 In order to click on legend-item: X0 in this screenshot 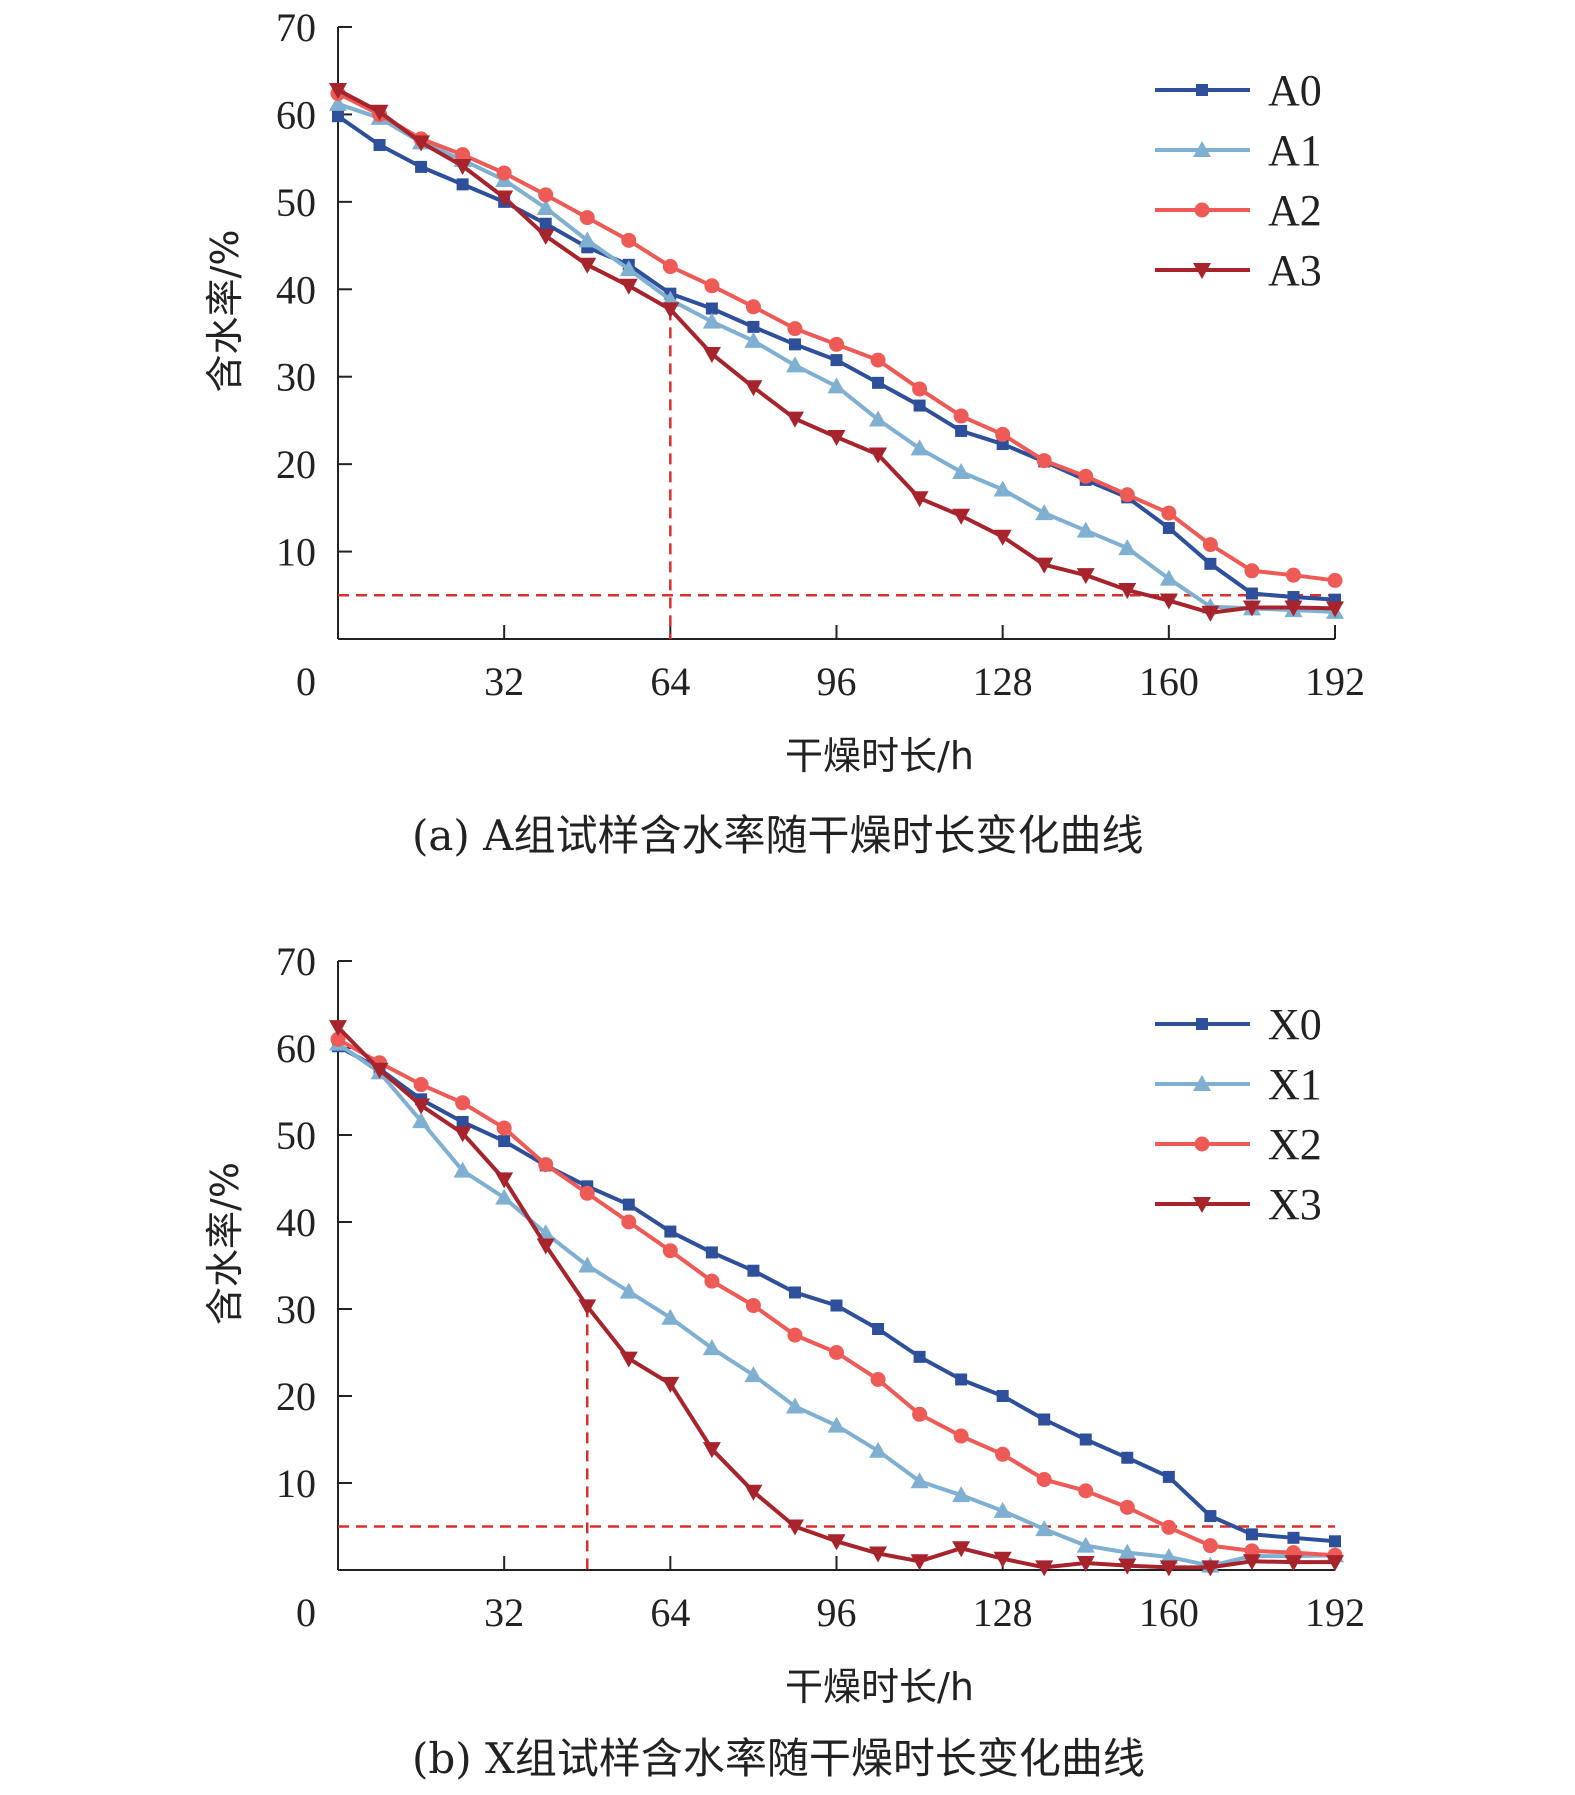, I will do `click(1238, 1024)`.